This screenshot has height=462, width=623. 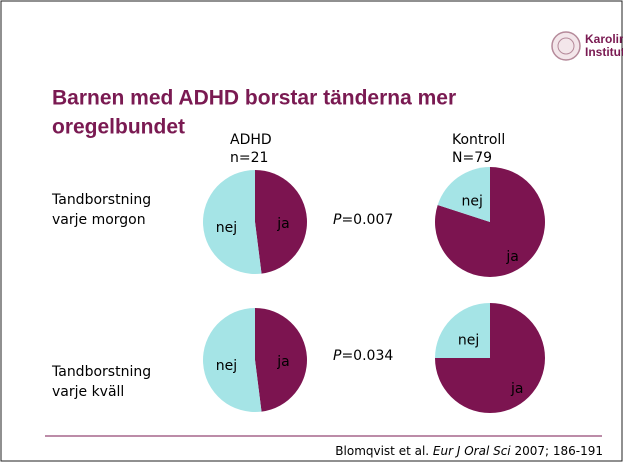 I want to click on slide-title: oregelbundet, so click(x=118, y=127).